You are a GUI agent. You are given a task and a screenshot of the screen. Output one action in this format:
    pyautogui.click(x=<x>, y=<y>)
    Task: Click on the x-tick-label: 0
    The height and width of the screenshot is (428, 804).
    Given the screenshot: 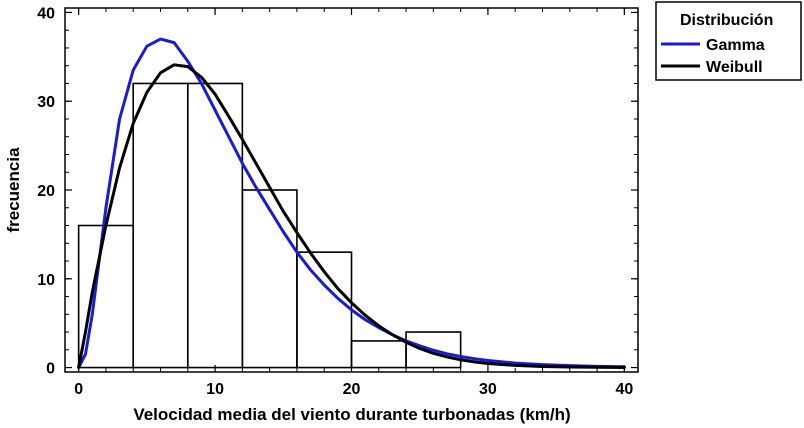 What is the action you would take?
    pyautogui.click(x=78, y=389)
    